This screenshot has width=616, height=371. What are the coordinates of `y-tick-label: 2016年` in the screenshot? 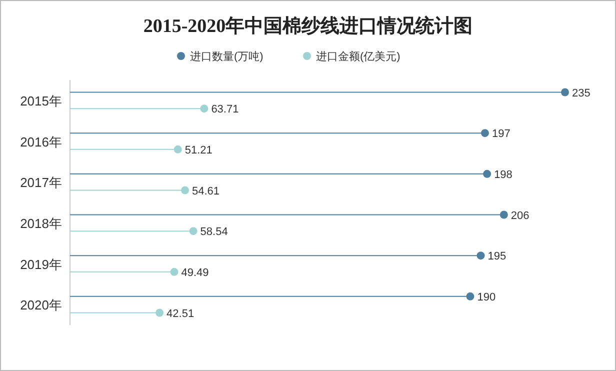 It's located at (41, 142).